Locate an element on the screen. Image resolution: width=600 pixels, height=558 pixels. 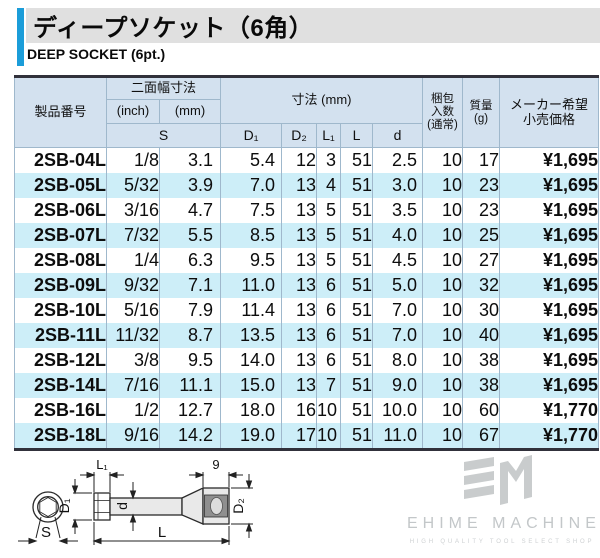
col-header-dim-group: 寸法 (mm) is located at coordinates (322, 100).